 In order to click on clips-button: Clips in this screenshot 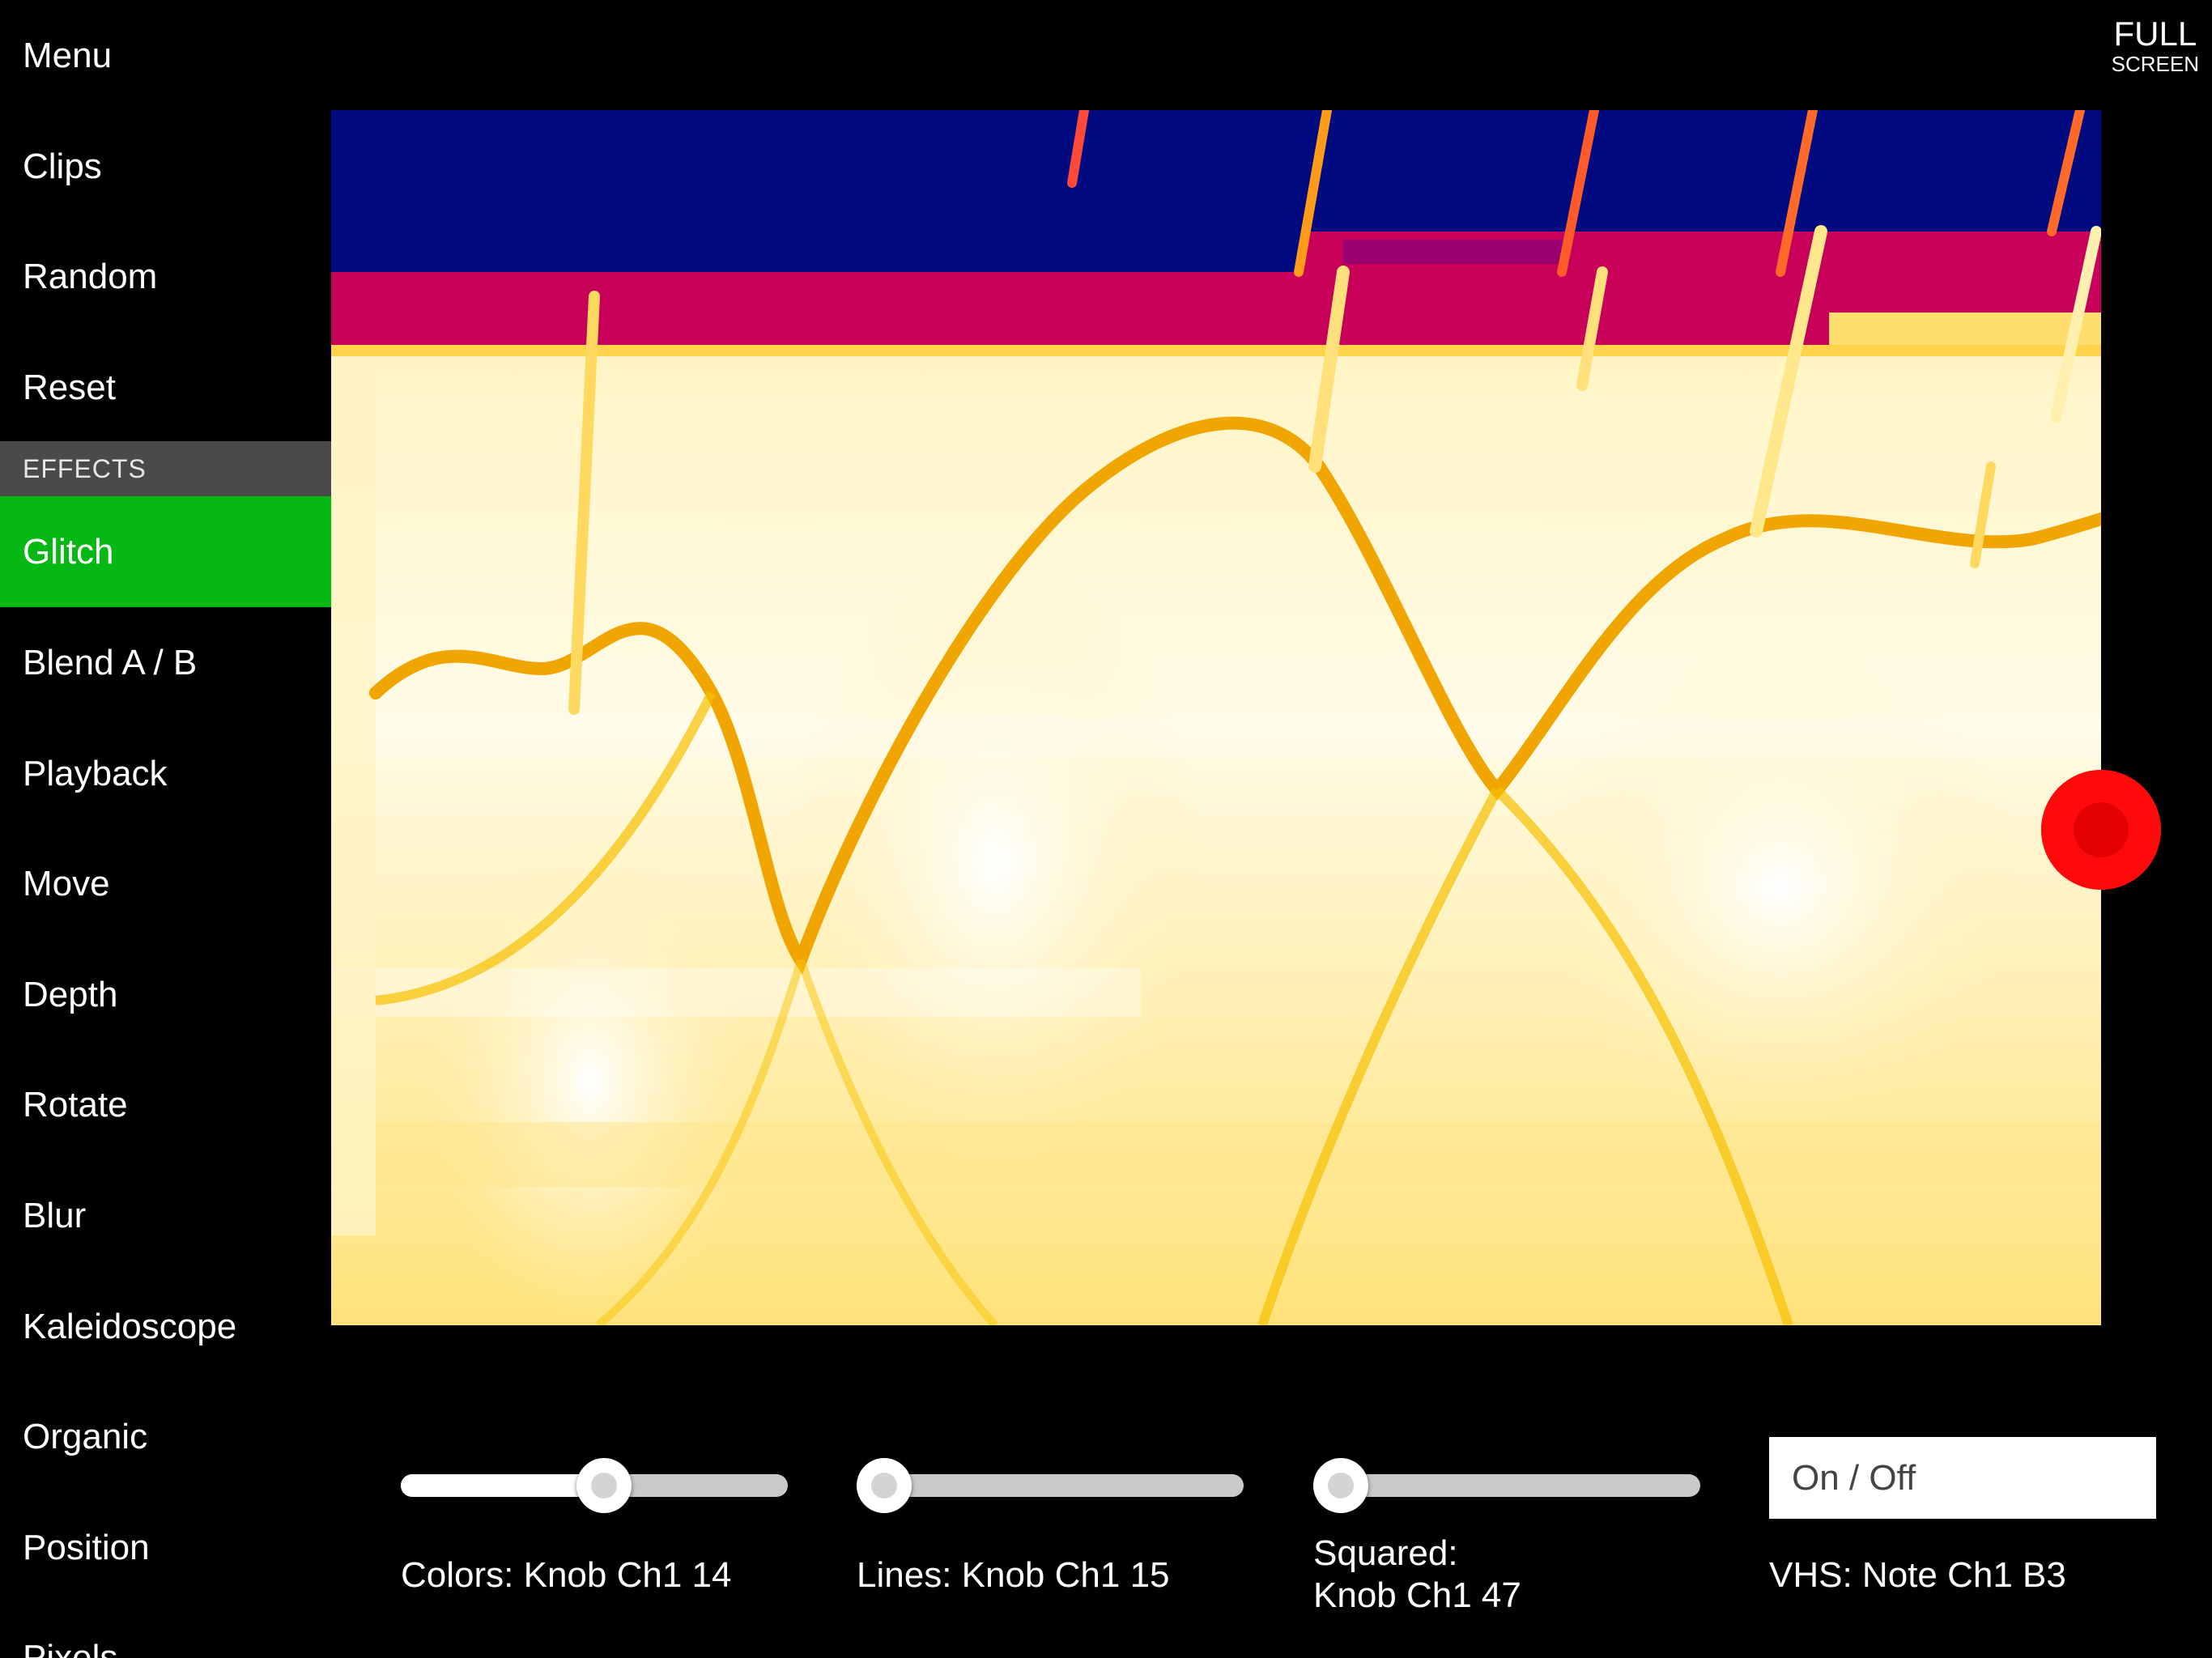, I will do `click(63, 166)`.